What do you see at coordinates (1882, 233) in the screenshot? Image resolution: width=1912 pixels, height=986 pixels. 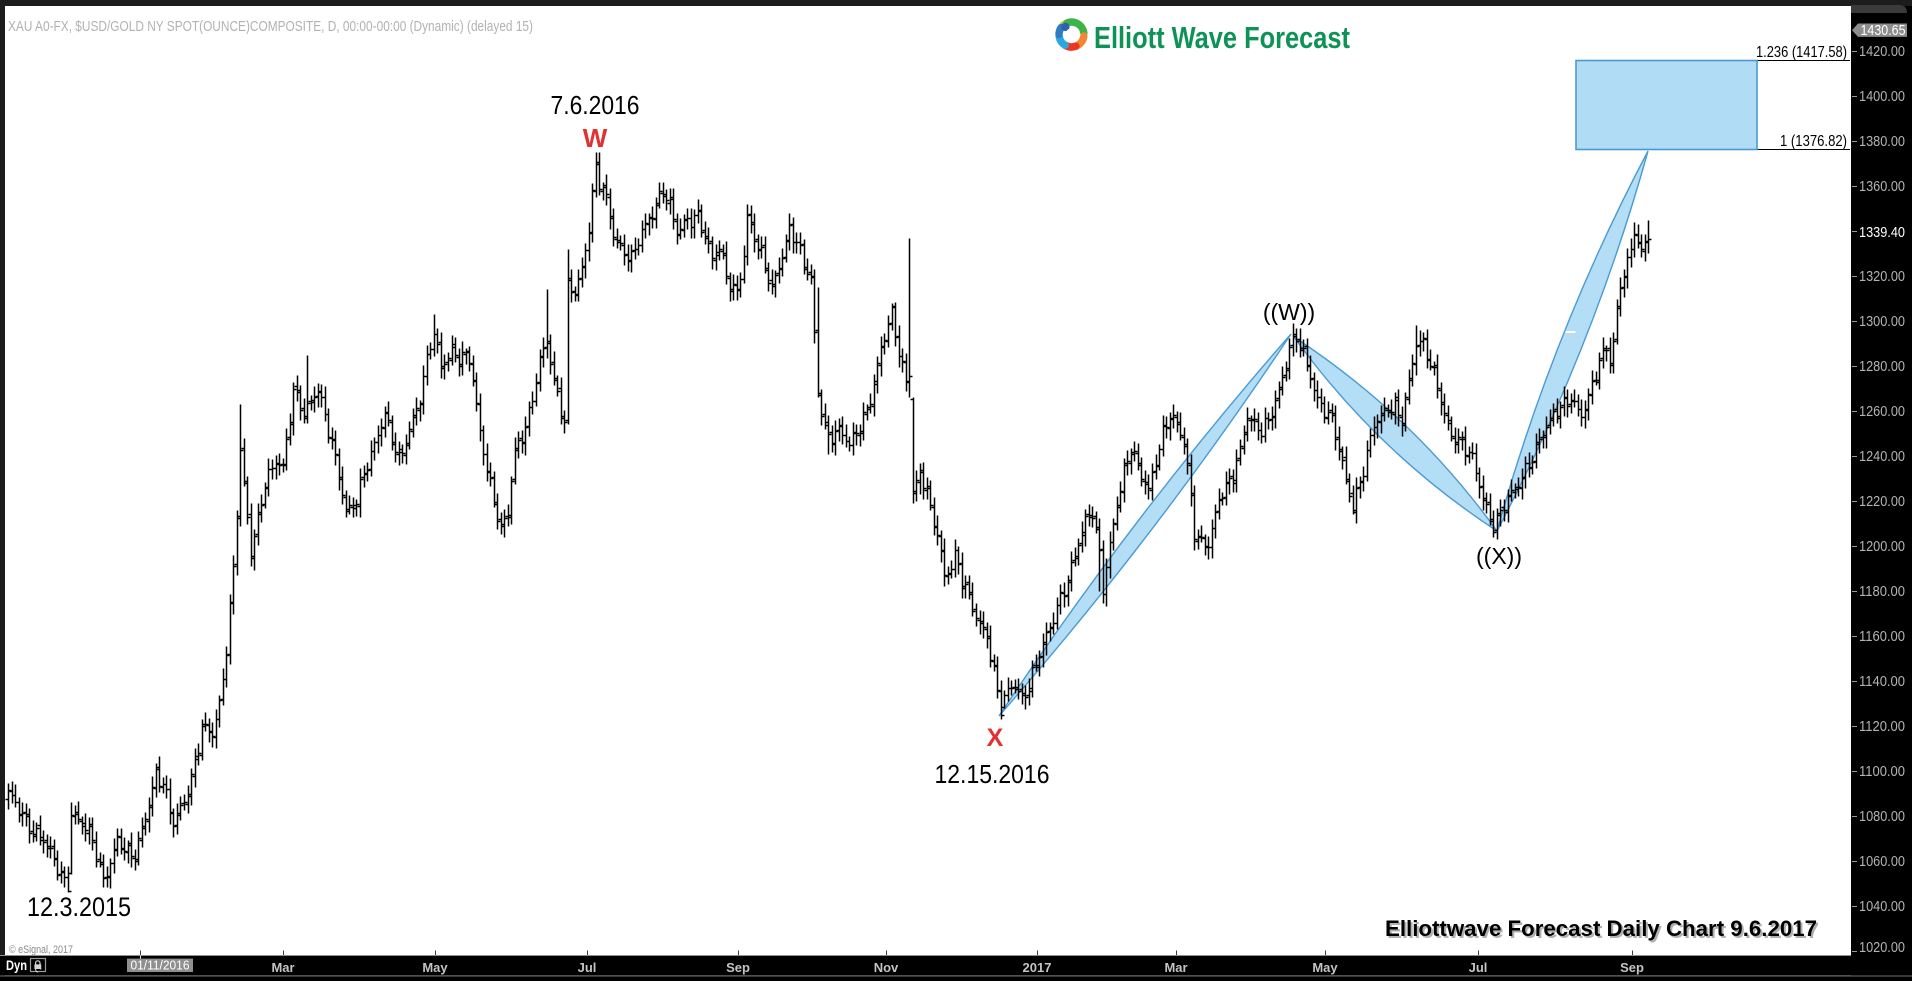 I see `svg-text: 1339.40` at bounding box center [1882, 233].